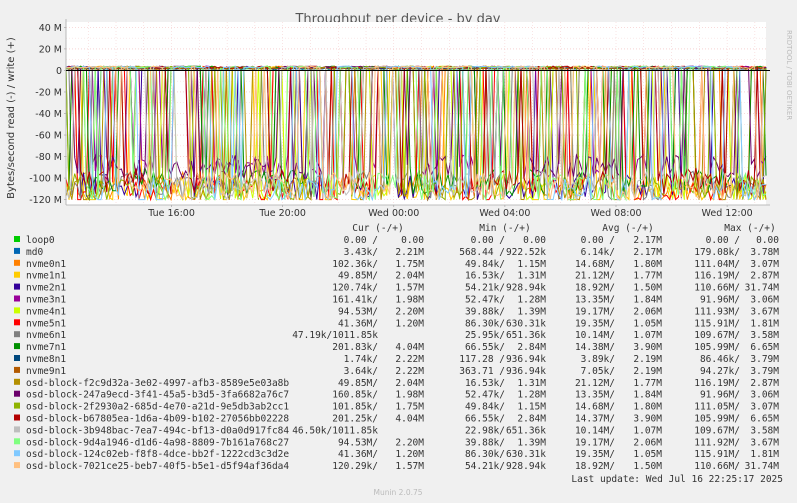  What do you see at coordinates (615, 213) in the screenshot?
I see `x-tick-label: Wed 08:00` at bounding box center [615, 213].